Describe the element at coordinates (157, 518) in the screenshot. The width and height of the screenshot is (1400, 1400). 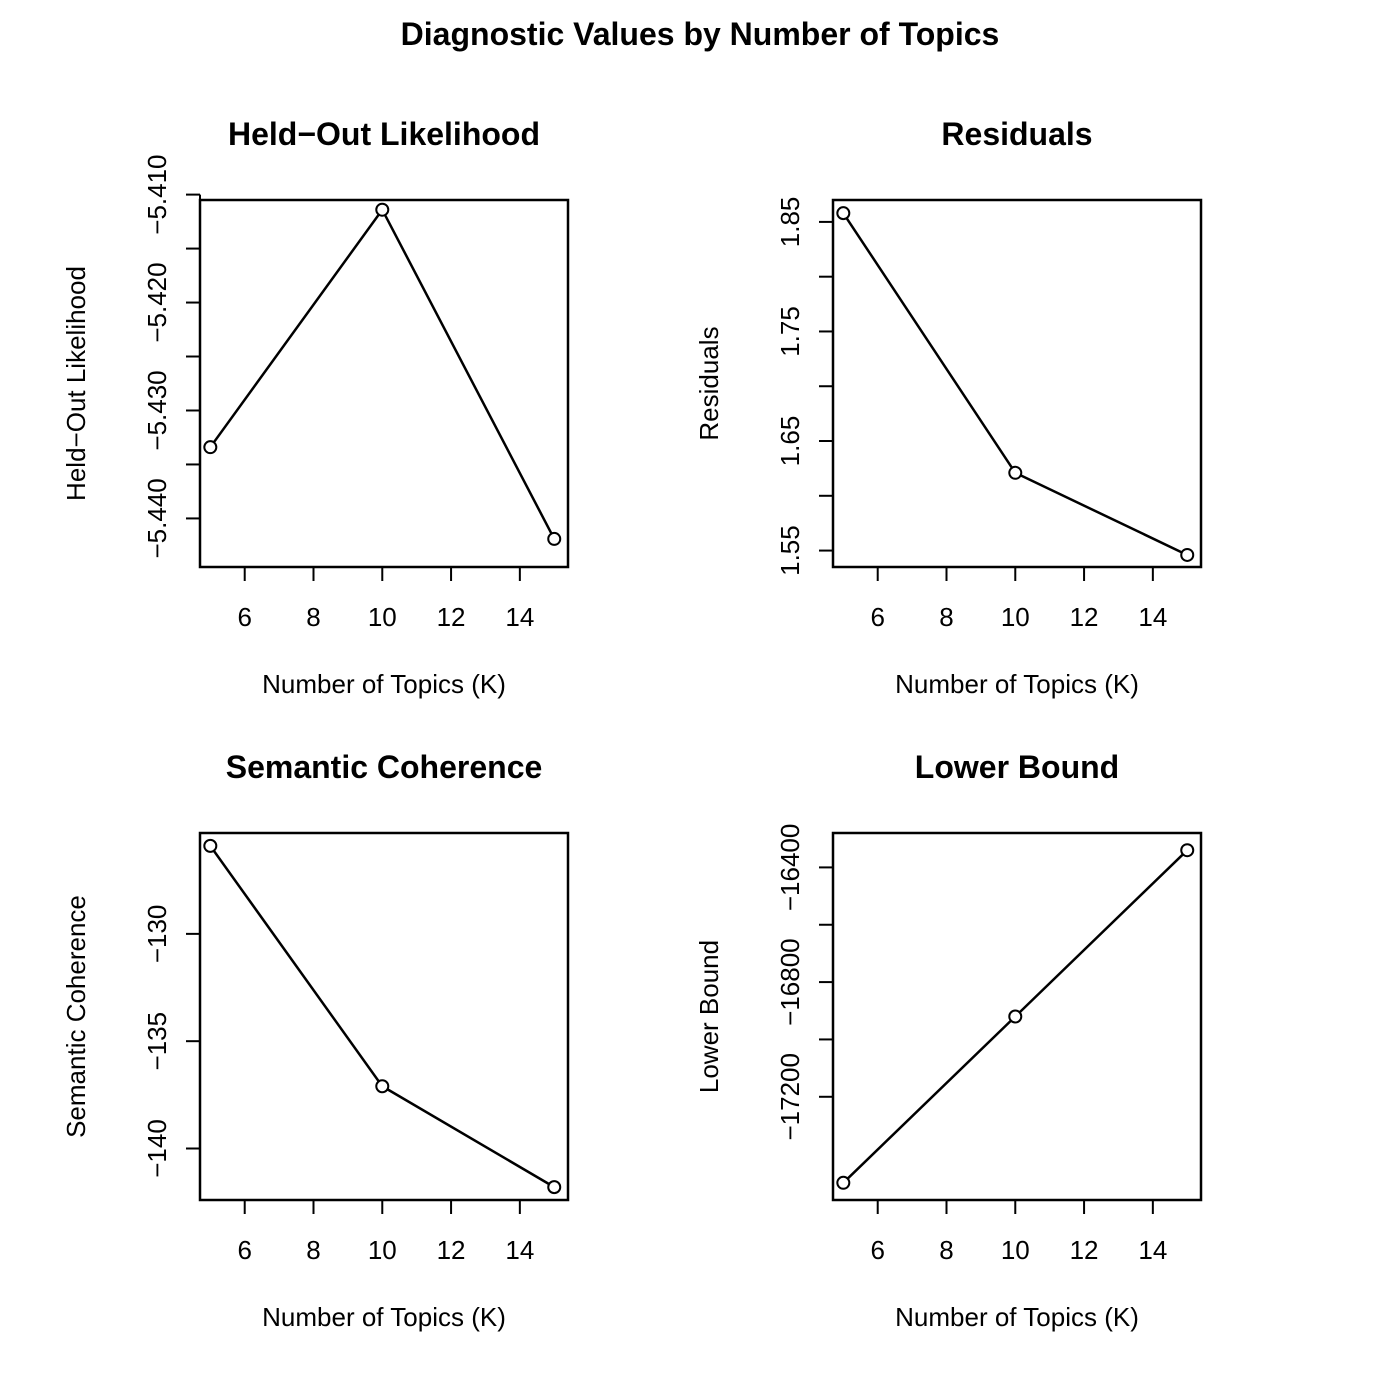
I see `y-tick-label: −5.440` at that location.